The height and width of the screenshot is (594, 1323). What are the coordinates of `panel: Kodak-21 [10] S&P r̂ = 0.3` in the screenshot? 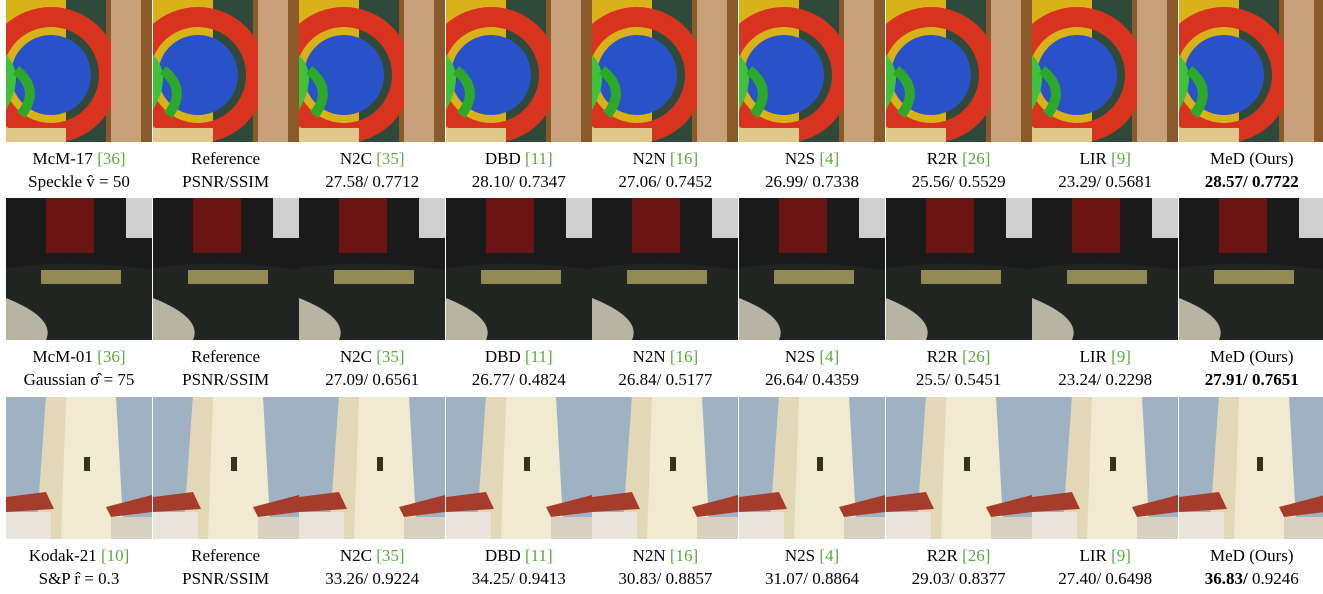 It's located at (79, 493).